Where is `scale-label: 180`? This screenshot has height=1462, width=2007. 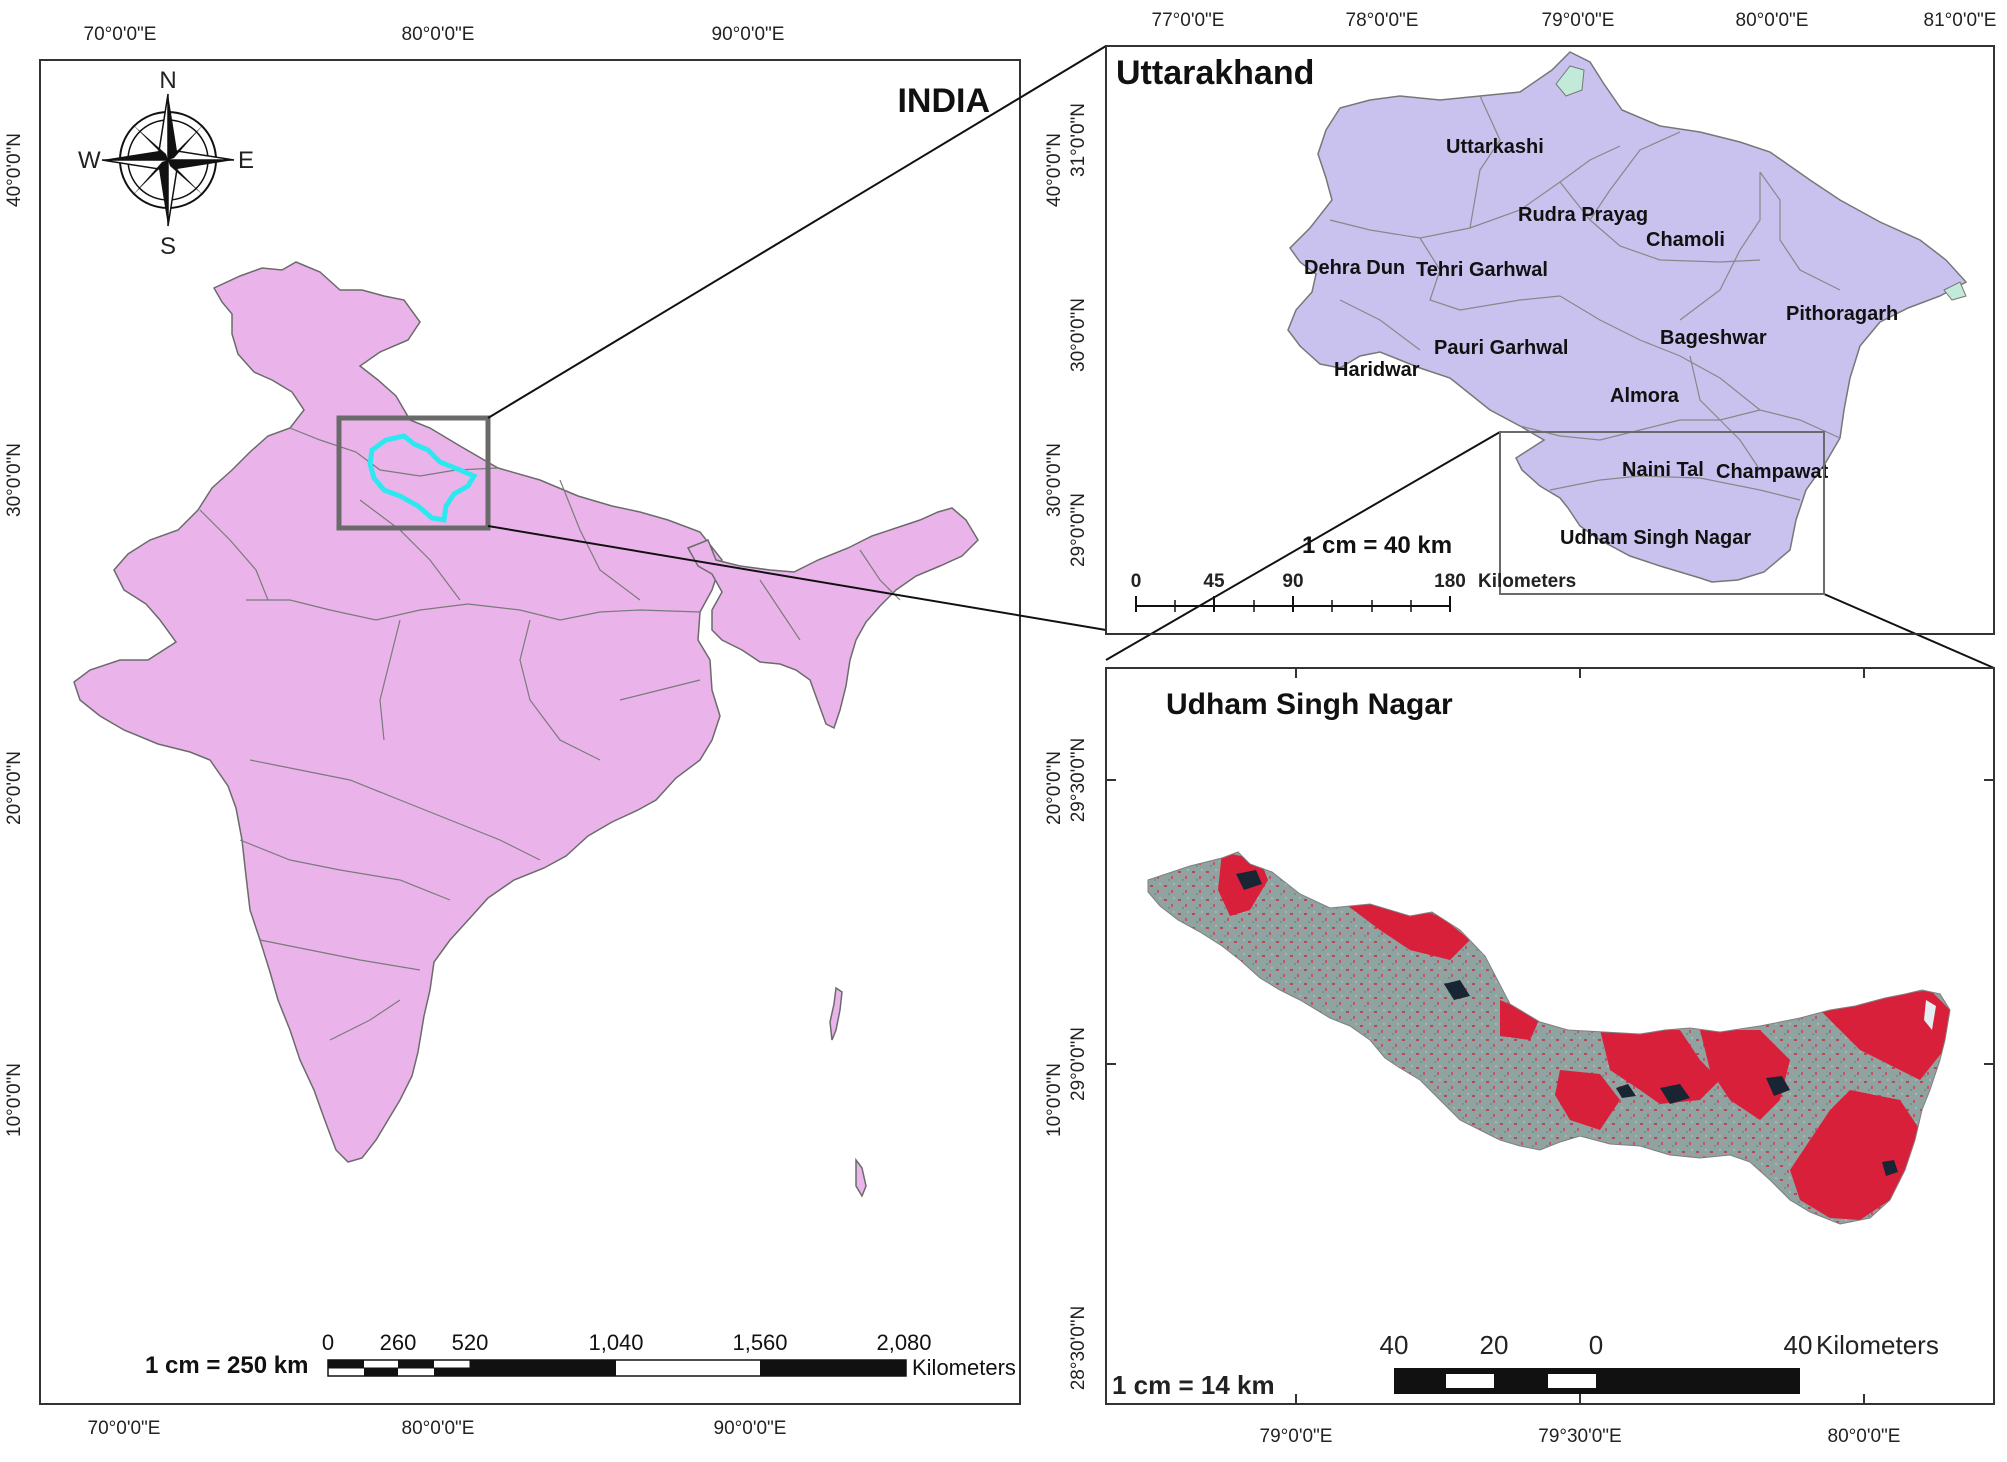 scale-label: 180 is located at coordinates (1450, 581).